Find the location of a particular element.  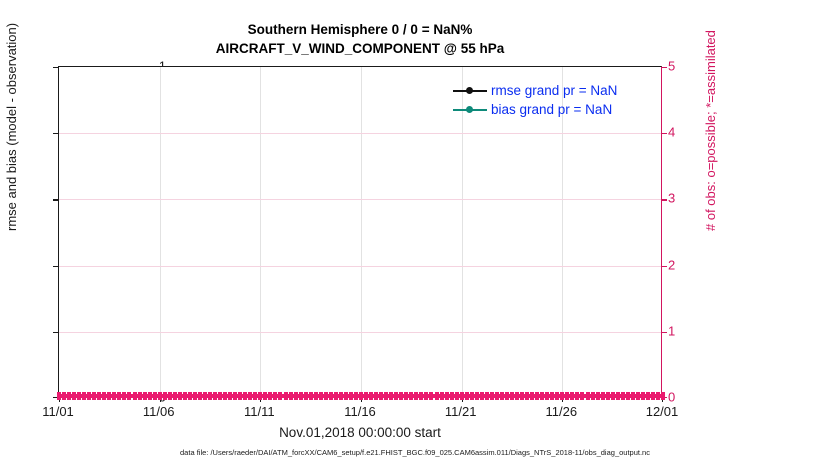

y-tick-right-1: 1 is located at coordinates (672, 331).